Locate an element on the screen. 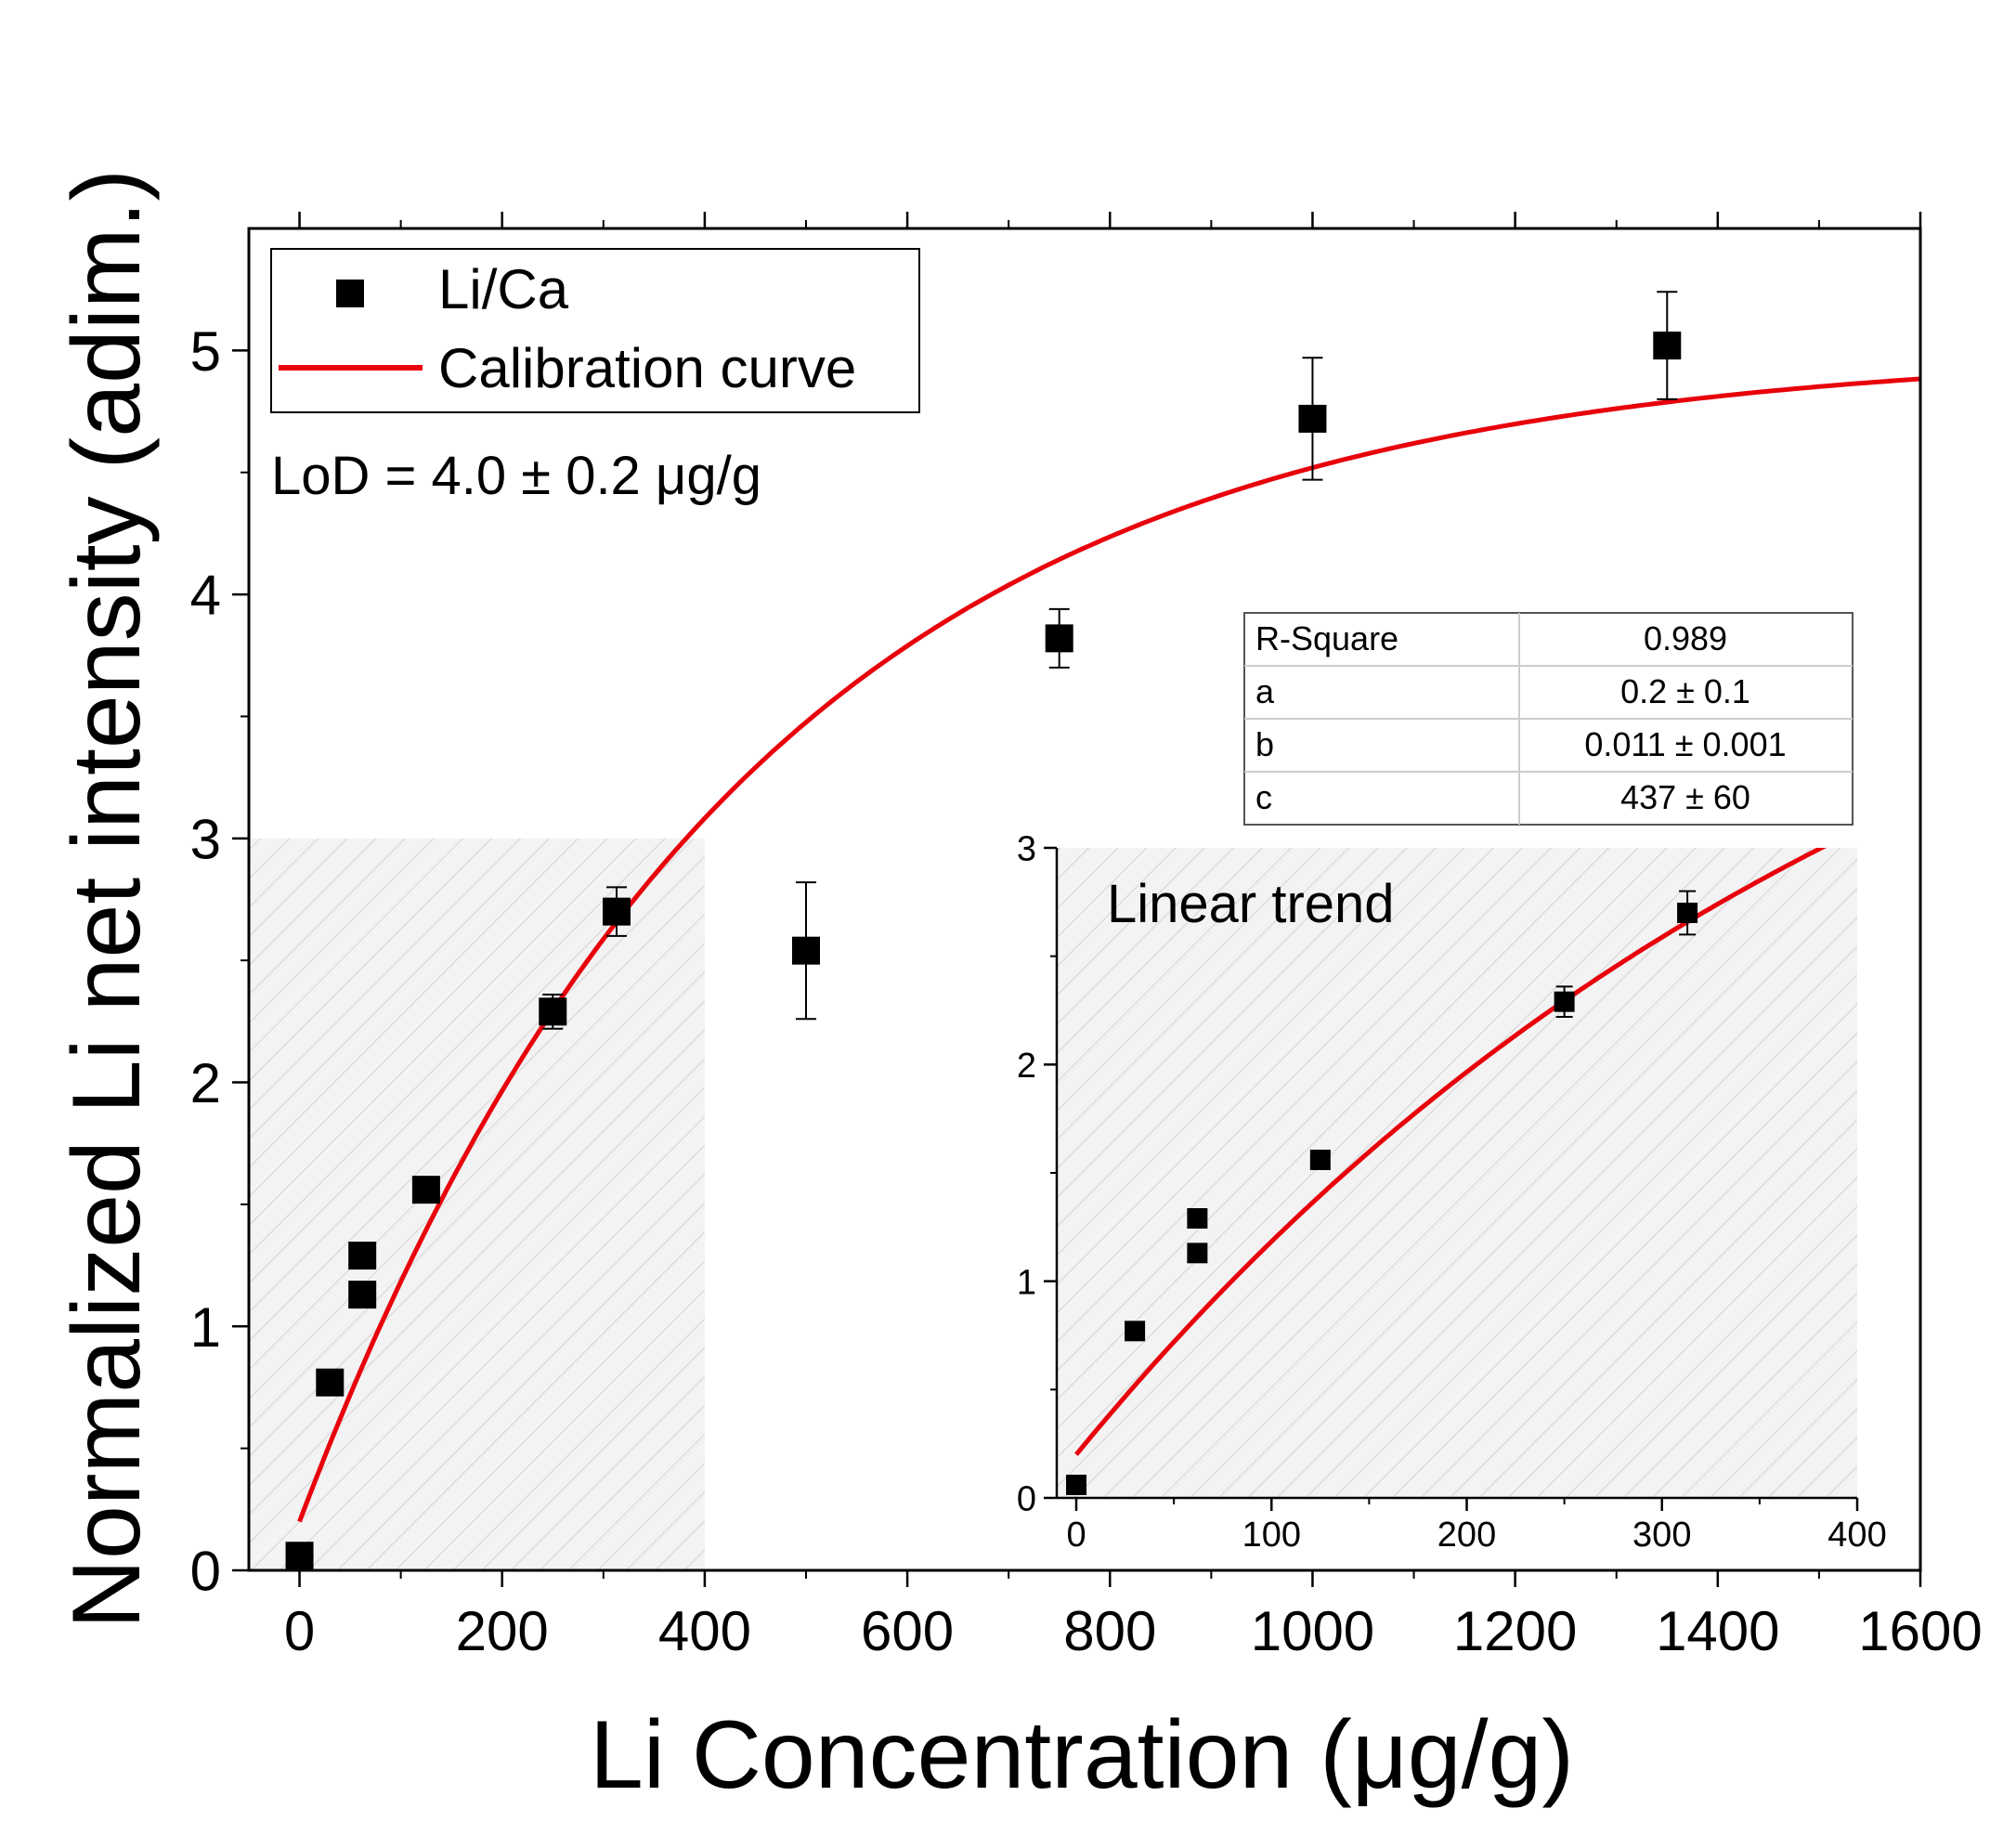 This screenshot has width=2016, height=1848. inset-data-points is located at coordinates (1382, 1199).